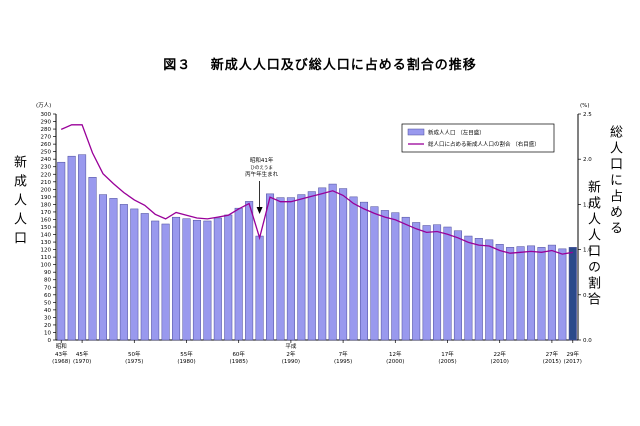 Image resolution: width=640 pixels, height=426 pixels. Describe the element at coordinates (61, 354) in the screenshot. I see `x-tick-label: 43年` at that location.